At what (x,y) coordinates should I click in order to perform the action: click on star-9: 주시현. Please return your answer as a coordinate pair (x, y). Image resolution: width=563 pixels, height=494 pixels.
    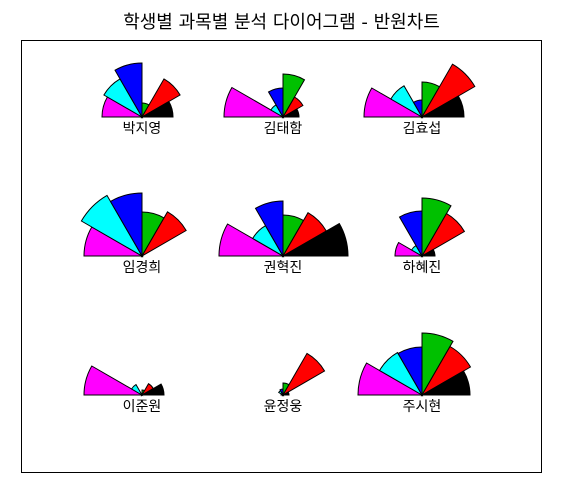
    Looking at the image, I should click on (414, 373).